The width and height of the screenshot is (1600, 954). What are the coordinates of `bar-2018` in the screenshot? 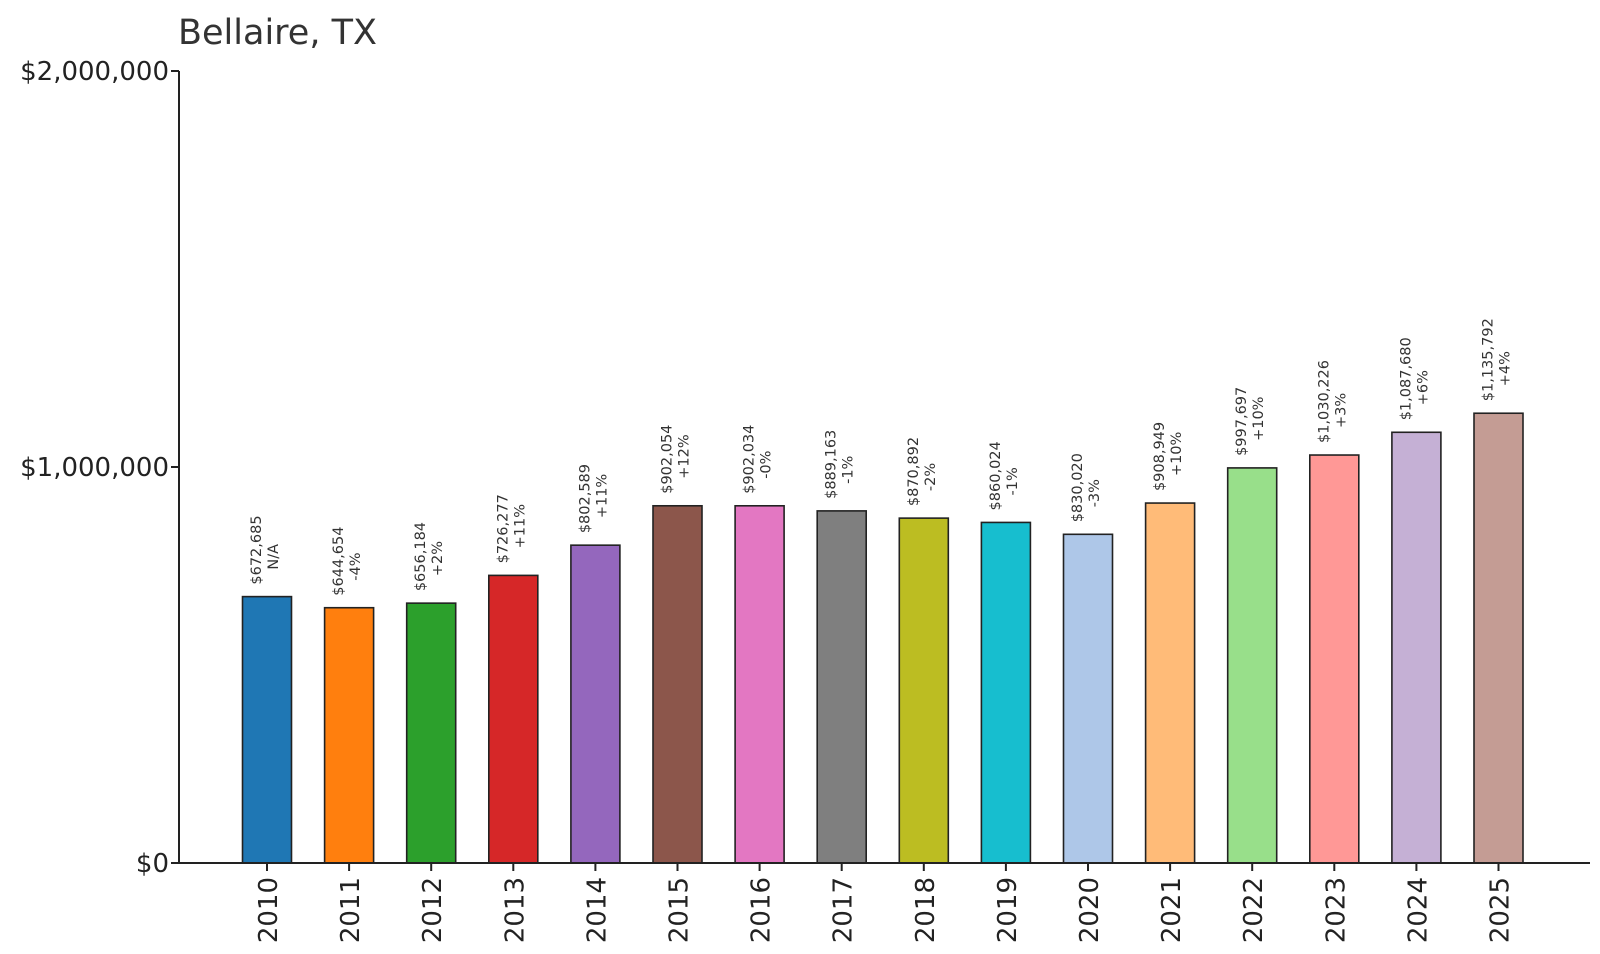 It's located at (924, 690).